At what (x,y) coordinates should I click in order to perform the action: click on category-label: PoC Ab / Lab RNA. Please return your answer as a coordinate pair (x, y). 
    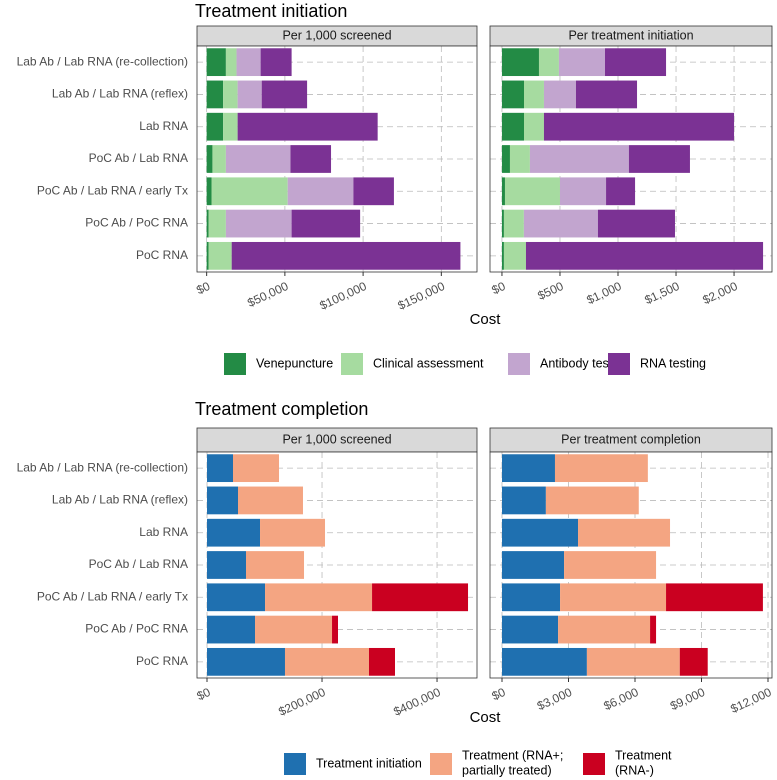
    Looking at the image, I should click on (138, 158).